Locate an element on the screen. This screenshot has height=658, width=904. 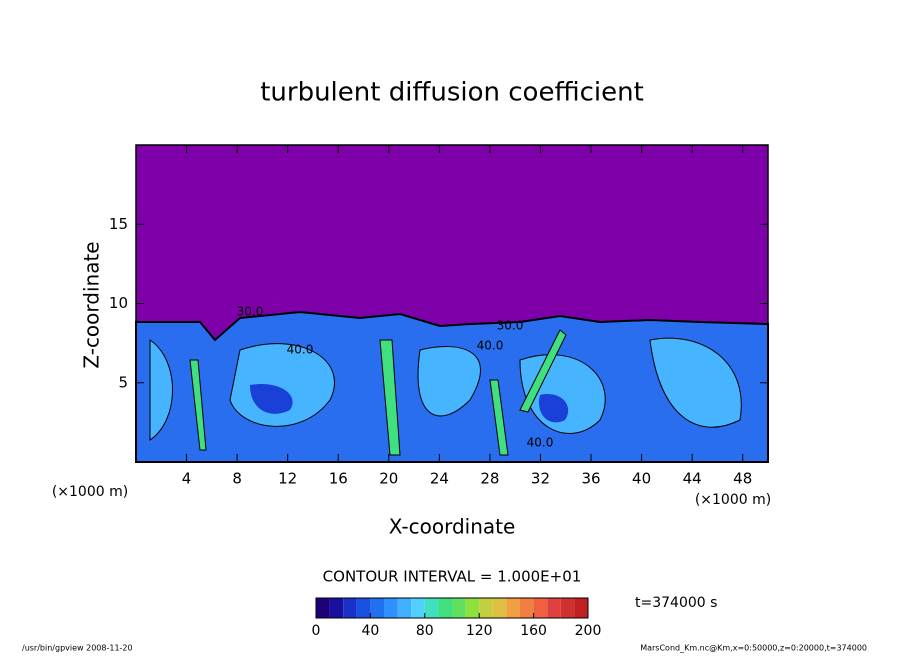
colorbar-tick-label: 40 is located at coordinates (370, 631).